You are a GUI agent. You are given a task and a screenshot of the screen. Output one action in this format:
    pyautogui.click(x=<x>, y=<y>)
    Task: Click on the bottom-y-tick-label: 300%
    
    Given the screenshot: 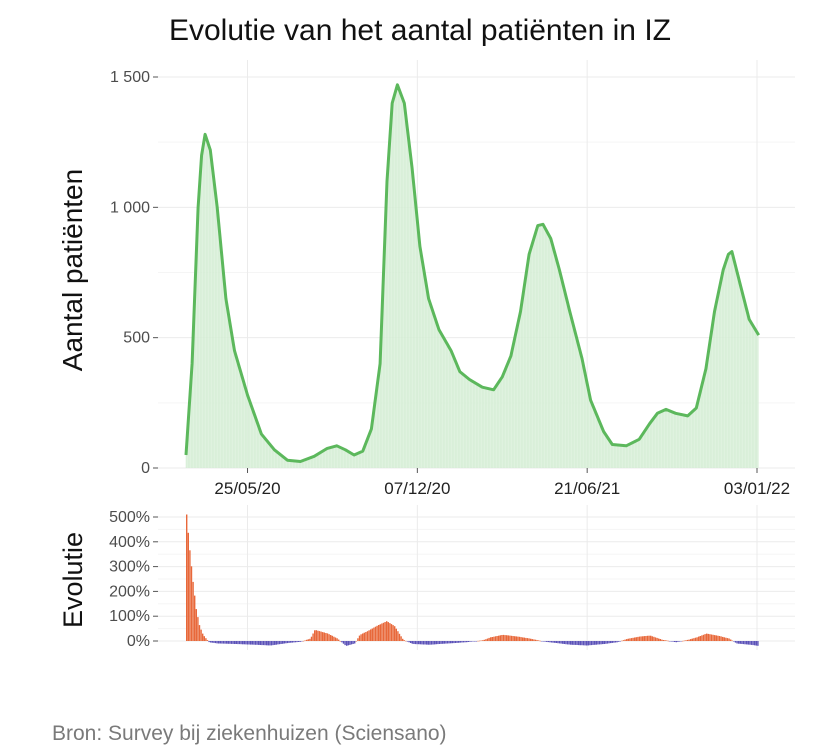 What is the action you would take?
    pyautogui.click(x=129, y=567)
    